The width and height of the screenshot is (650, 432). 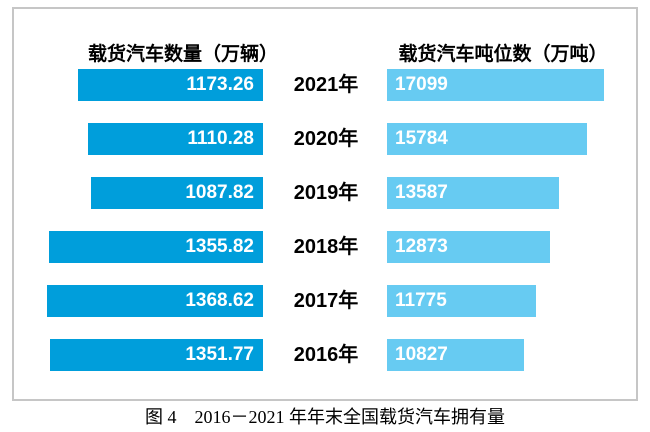 I want to click on year-label: 2020年, so click(x=326, y=139).